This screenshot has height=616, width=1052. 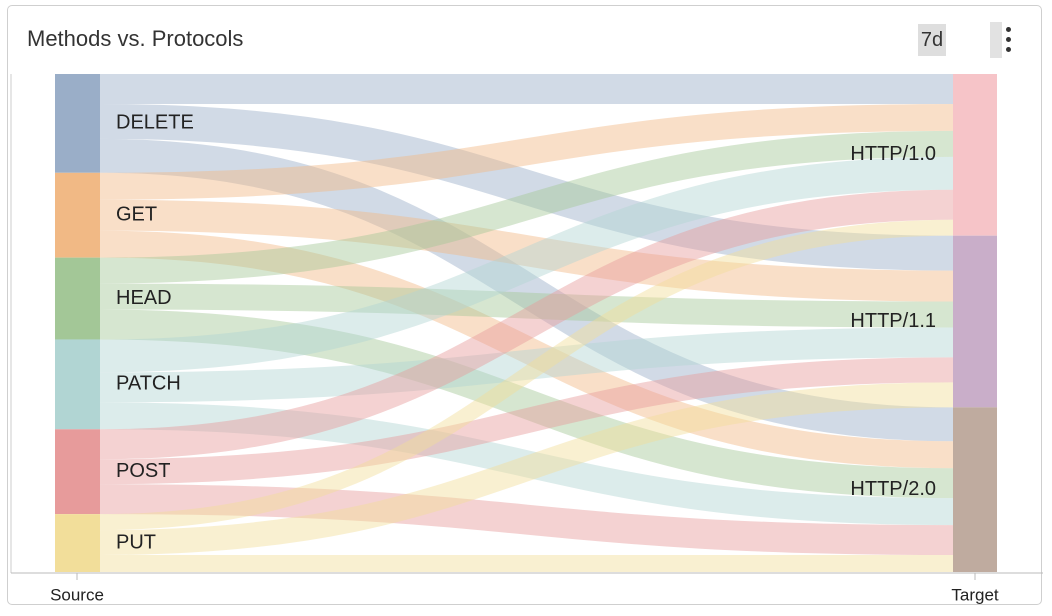 I want to click on source-label: PUT, so click(x=136, y=542).